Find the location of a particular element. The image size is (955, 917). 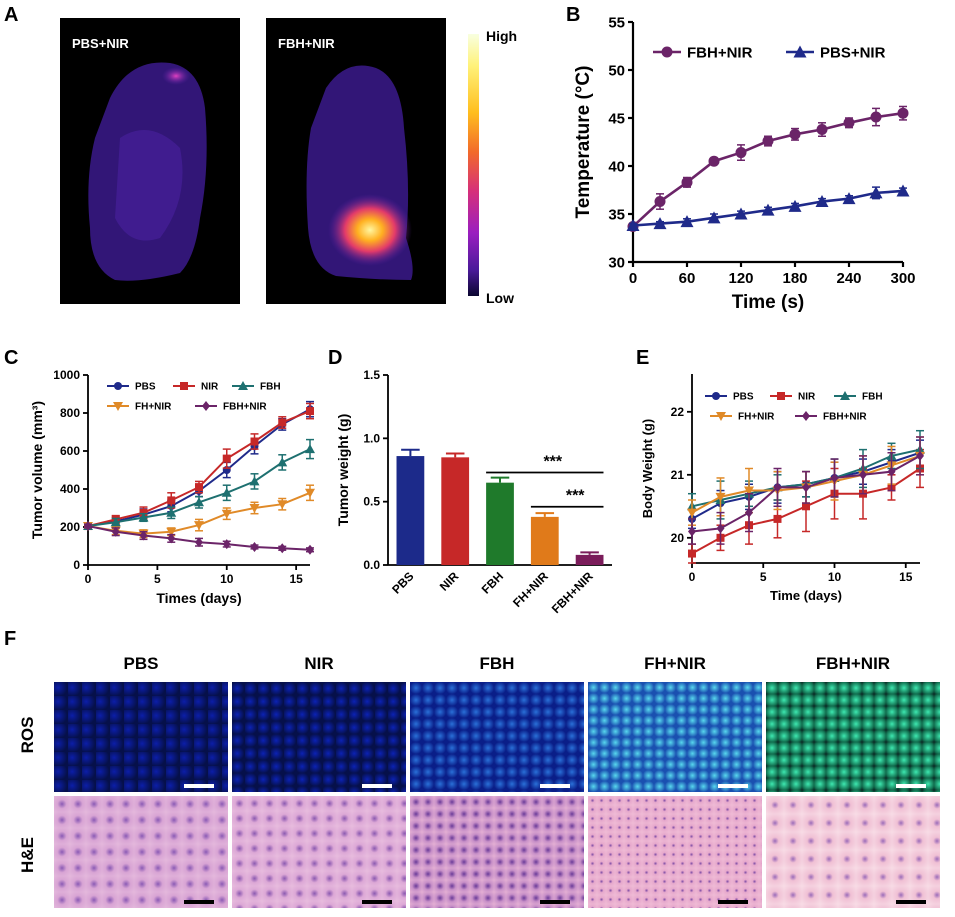

y-tick-label: 400 is located at coordinates (70, 489).